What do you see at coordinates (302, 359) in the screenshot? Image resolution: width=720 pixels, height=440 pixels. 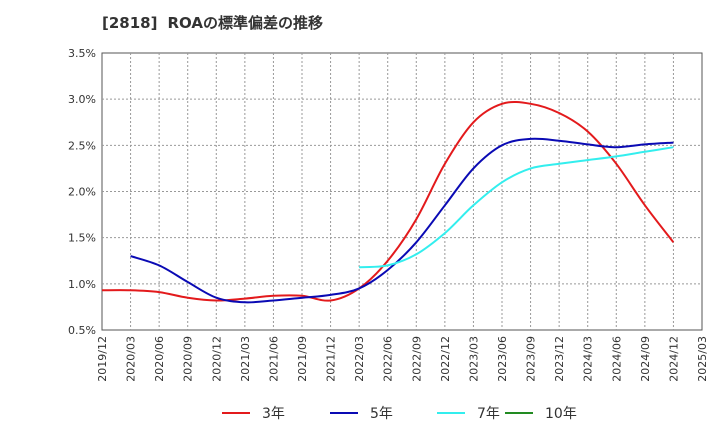 I see `x-tick-label: 2021/09` at bounding box center [302, 359].